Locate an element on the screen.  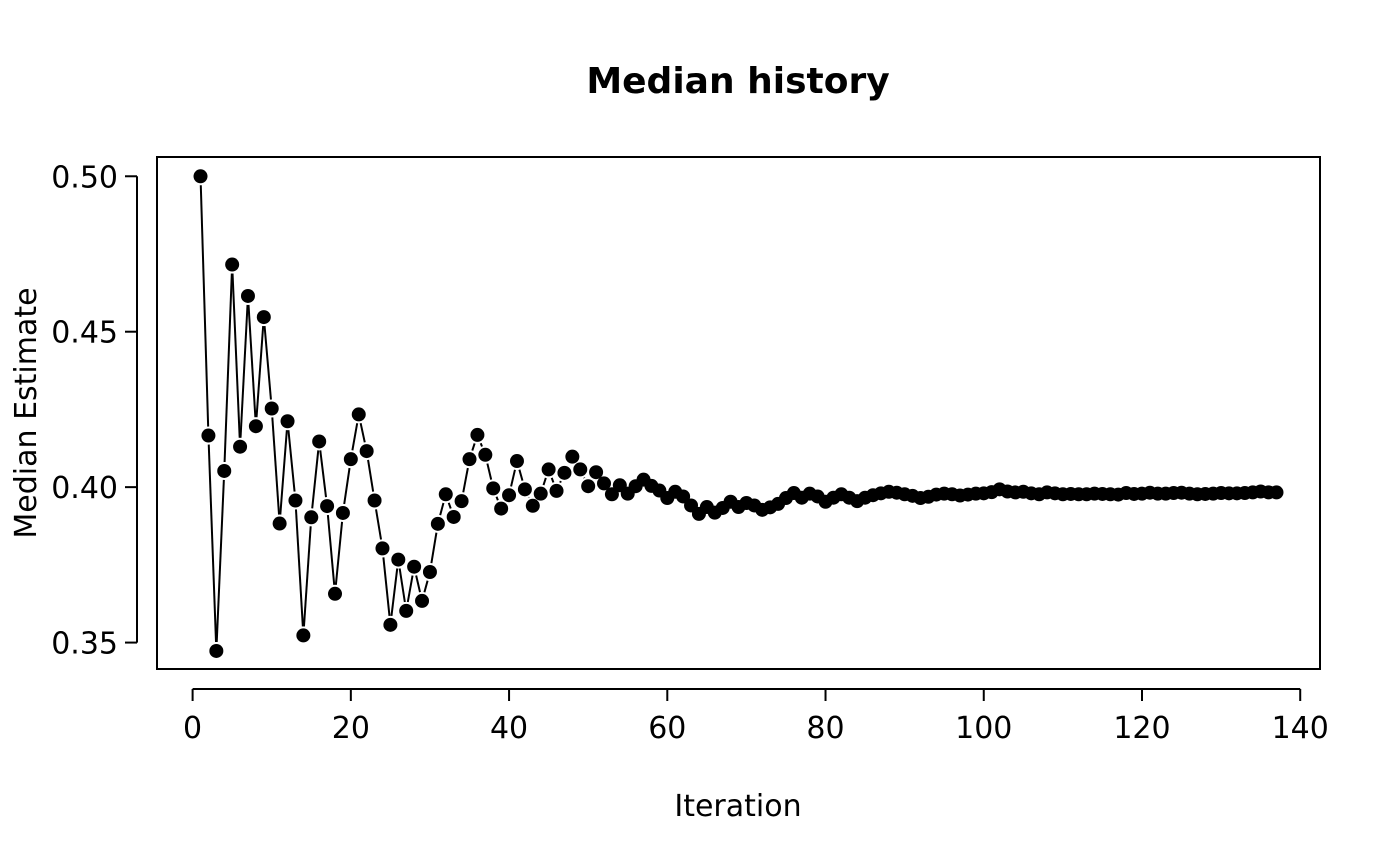
chart-title: Median history is located at coordinates (737, 81).